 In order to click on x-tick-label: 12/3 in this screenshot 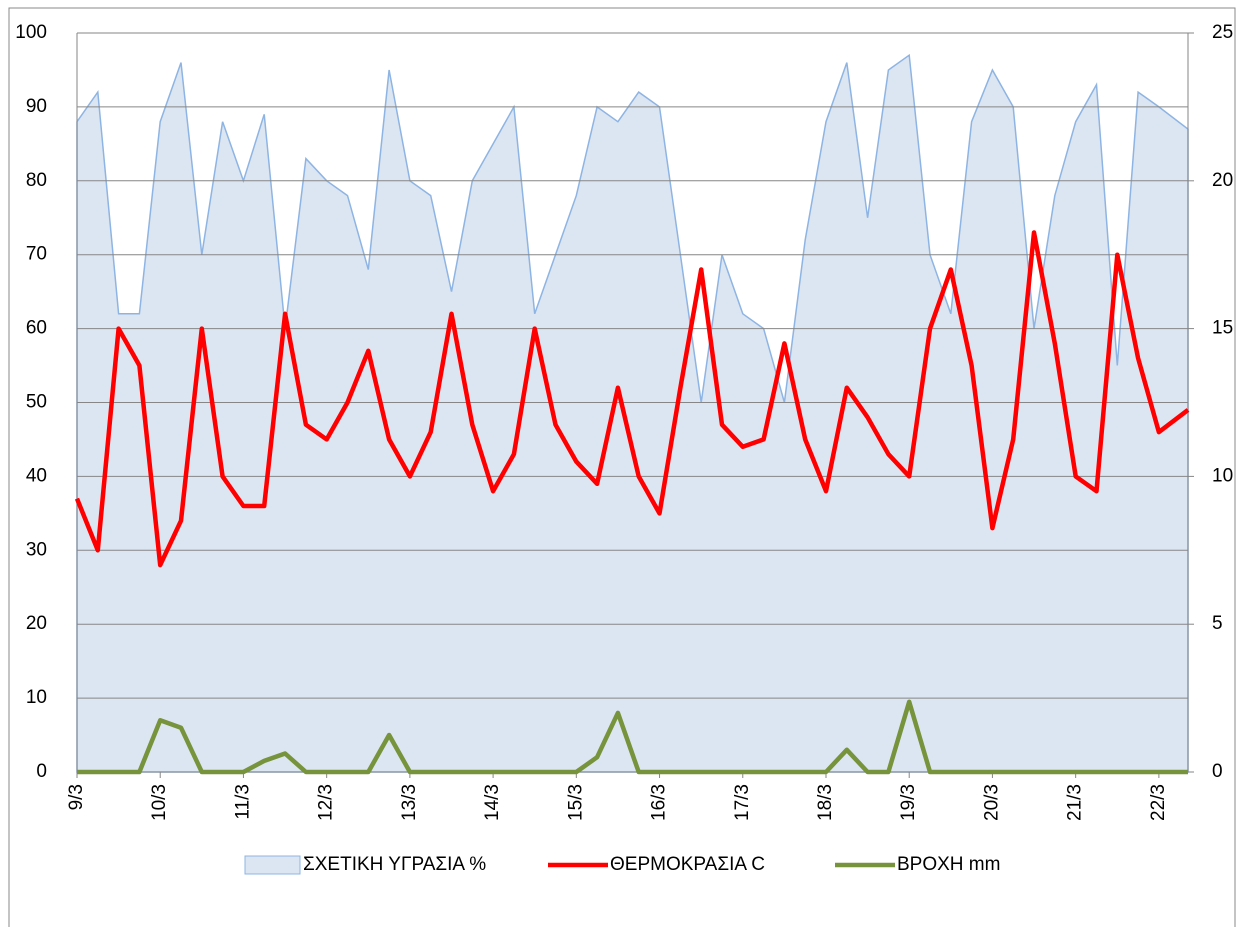, I will do `click(326, 802)`.